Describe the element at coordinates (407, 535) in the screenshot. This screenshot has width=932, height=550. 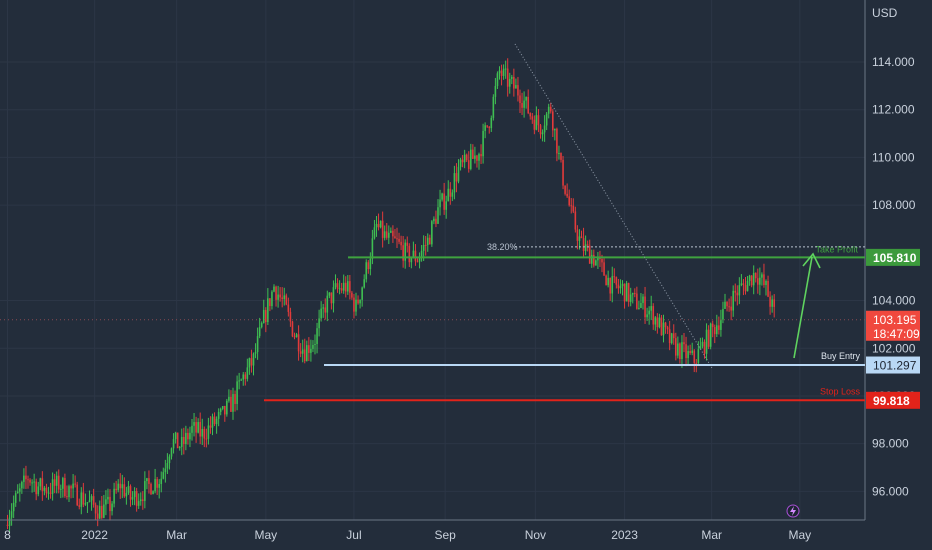
I see `time-axis: 8 2022 Mar May Jul Sep Nov 2023 Mar May` at that location.